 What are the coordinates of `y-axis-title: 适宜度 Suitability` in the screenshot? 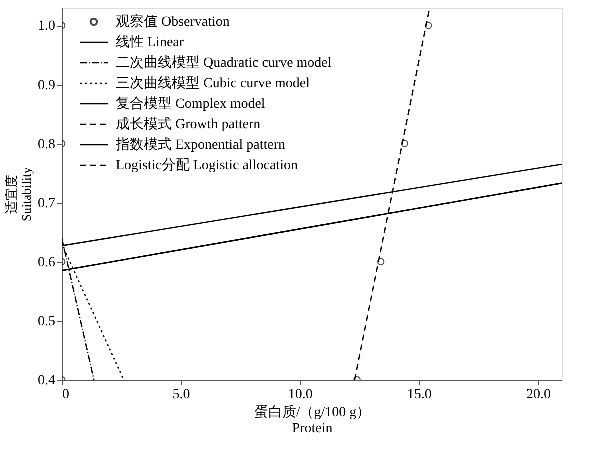 It's located at (19, 194).